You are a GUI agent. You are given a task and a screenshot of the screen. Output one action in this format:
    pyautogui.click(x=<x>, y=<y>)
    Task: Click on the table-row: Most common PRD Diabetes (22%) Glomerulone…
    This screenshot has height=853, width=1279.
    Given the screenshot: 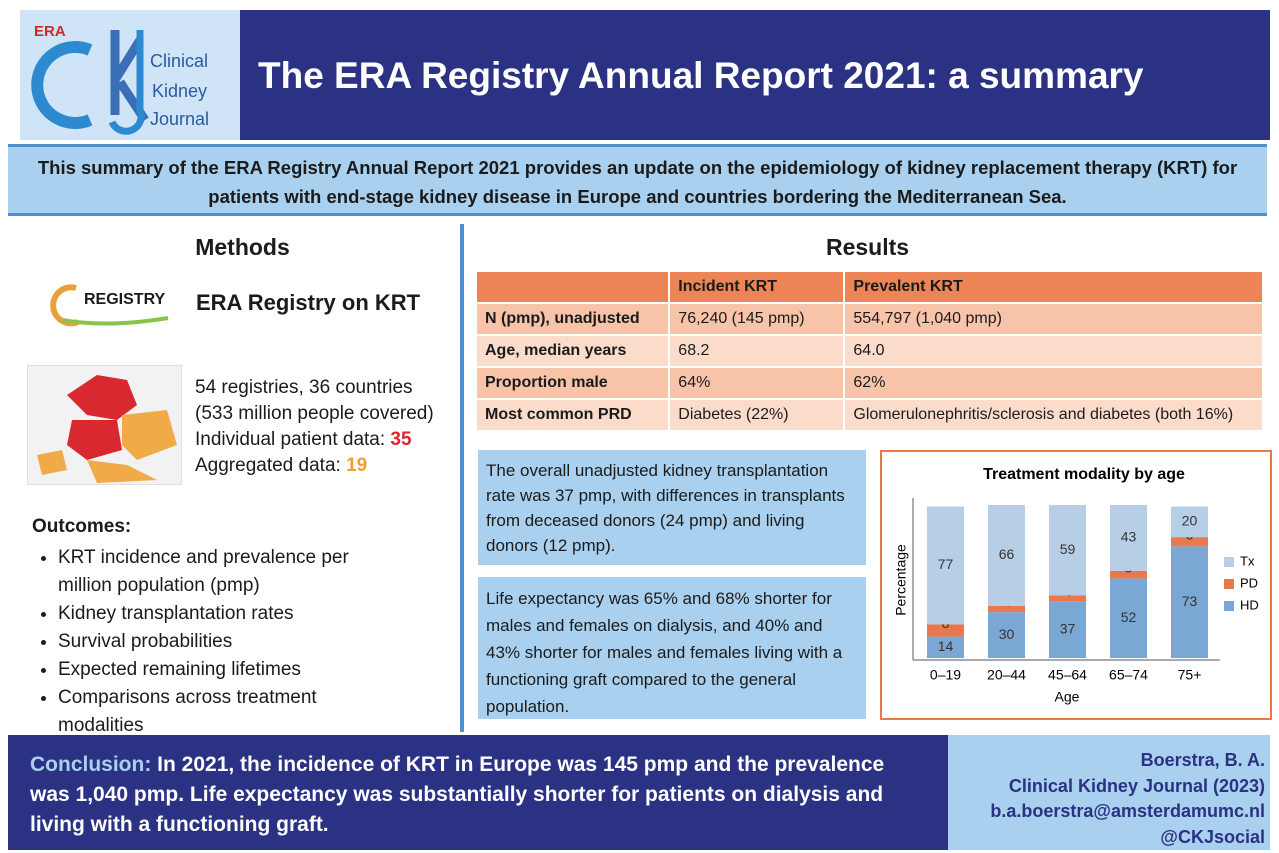 What is the action you would take?
    pyautogui.click(x=870, y=415)
    